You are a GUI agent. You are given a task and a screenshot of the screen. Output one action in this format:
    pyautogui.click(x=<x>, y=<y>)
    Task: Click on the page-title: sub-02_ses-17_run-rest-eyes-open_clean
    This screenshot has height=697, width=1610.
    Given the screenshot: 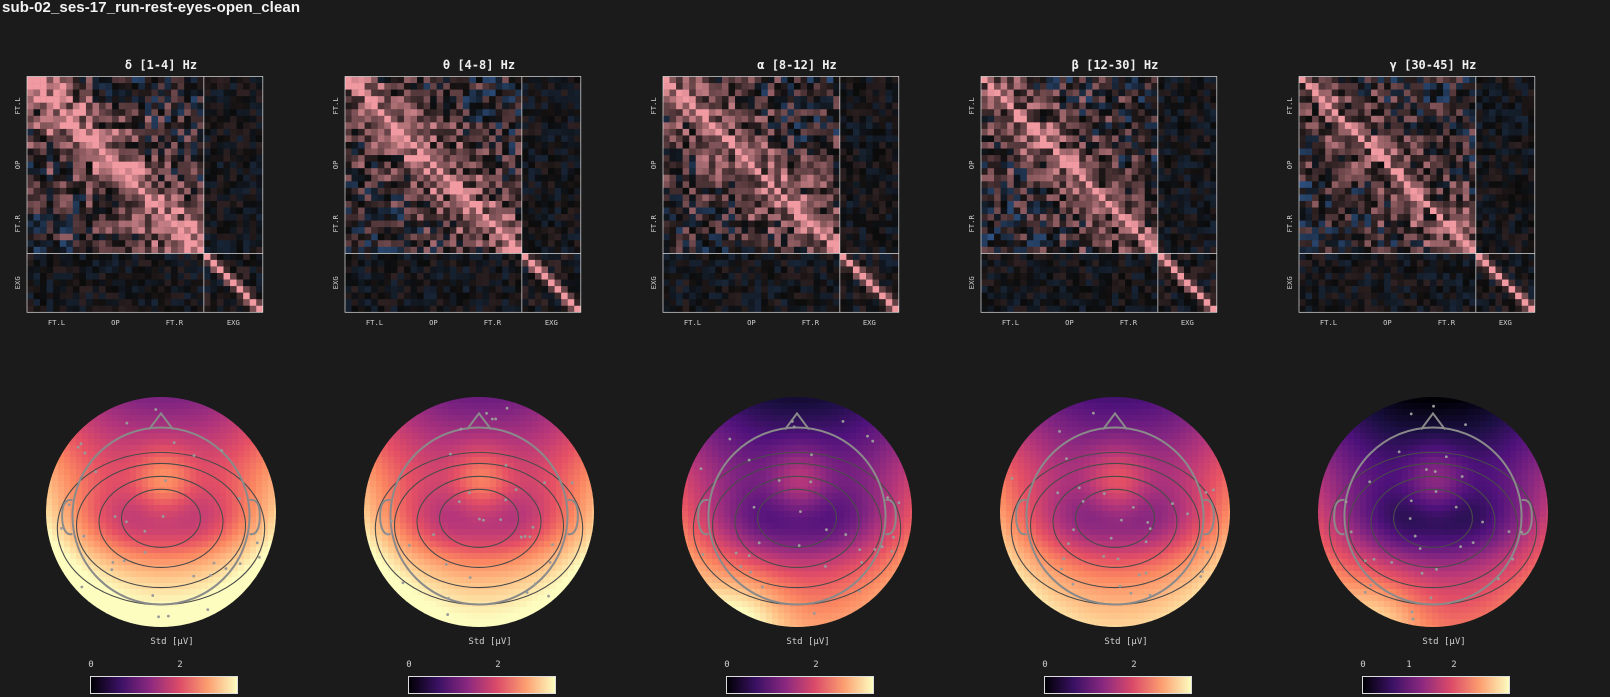 What is the action you would take?
    pyautogui.click(x=151, y=8)
    